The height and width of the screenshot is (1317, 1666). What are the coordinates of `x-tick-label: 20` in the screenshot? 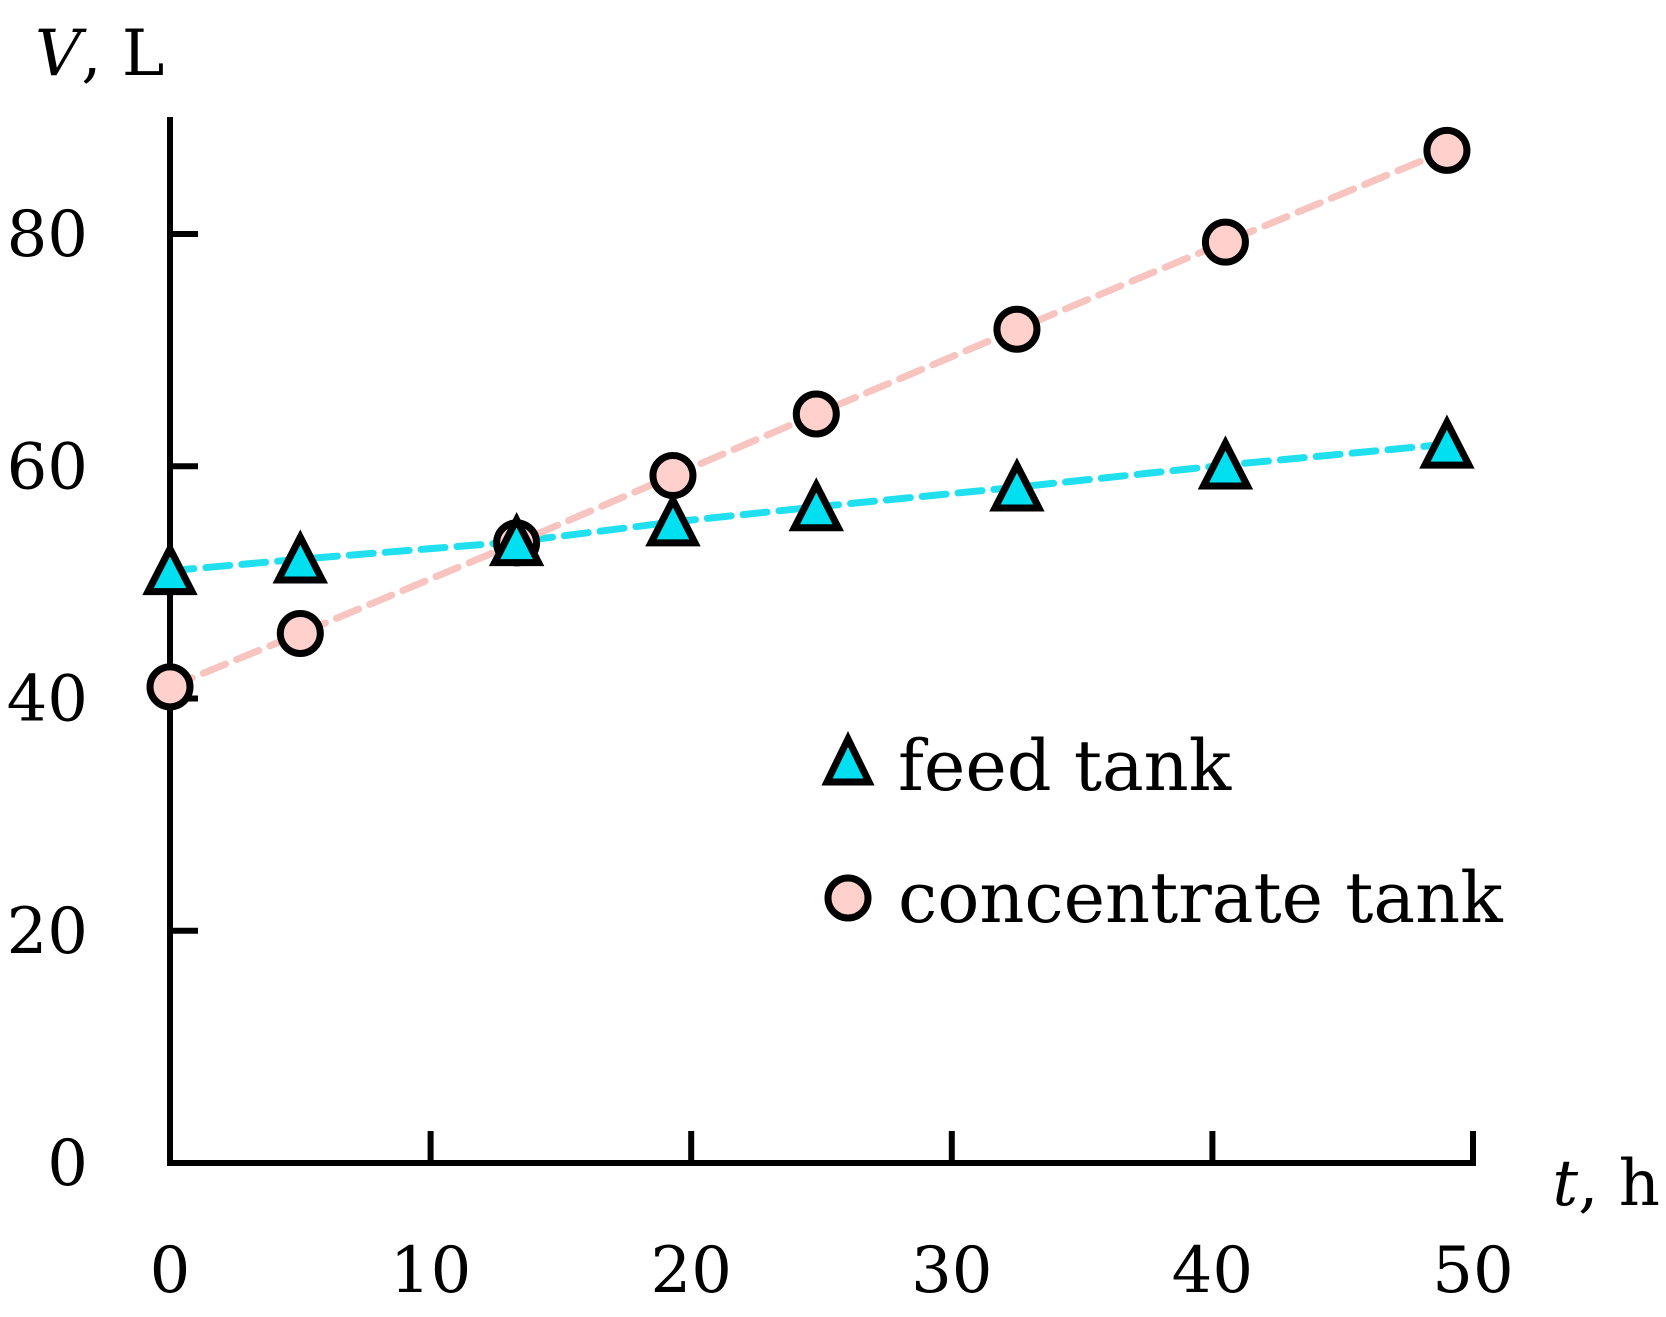 It's located at (690, 1271).